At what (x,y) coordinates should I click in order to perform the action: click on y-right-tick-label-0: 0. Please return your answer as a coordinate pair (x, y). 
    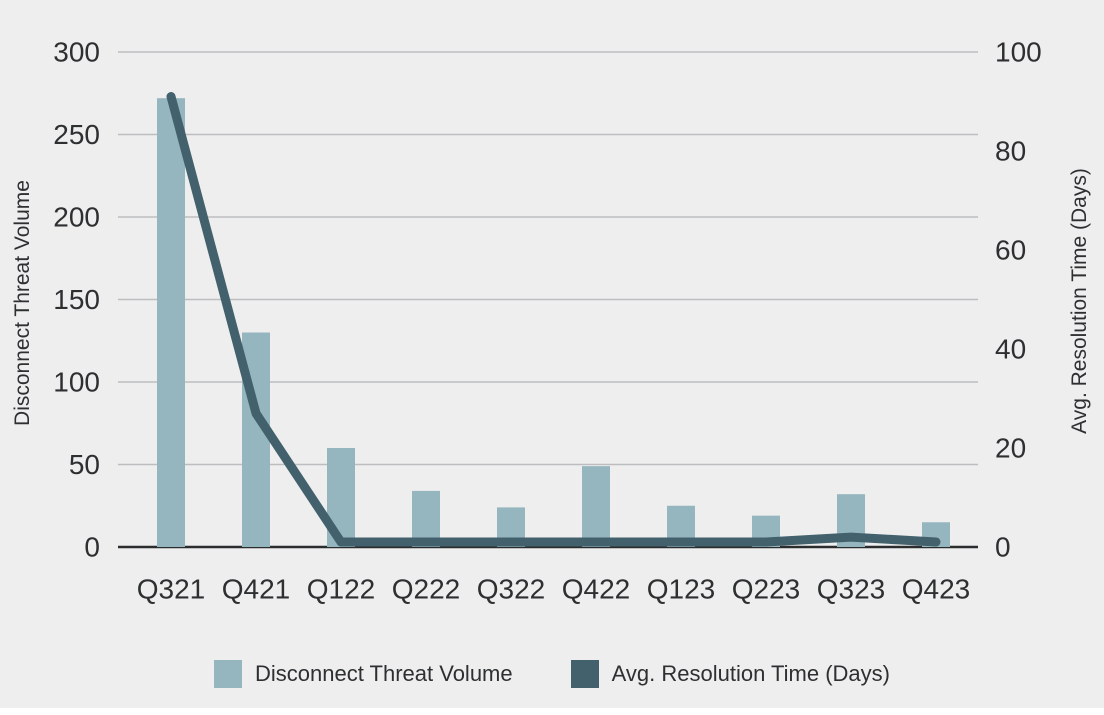
    Looking at the image, I should click on (1003, 547).